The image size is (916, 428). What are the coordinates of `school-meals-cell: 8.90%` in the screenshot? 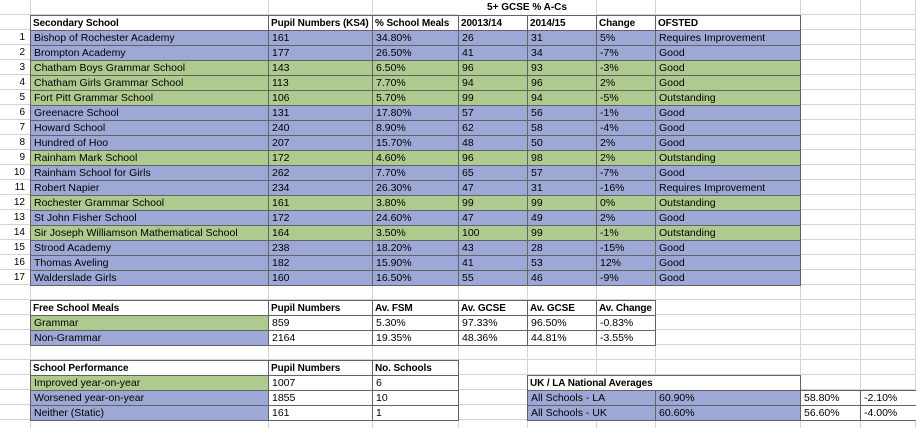 It's located at (415, 128).